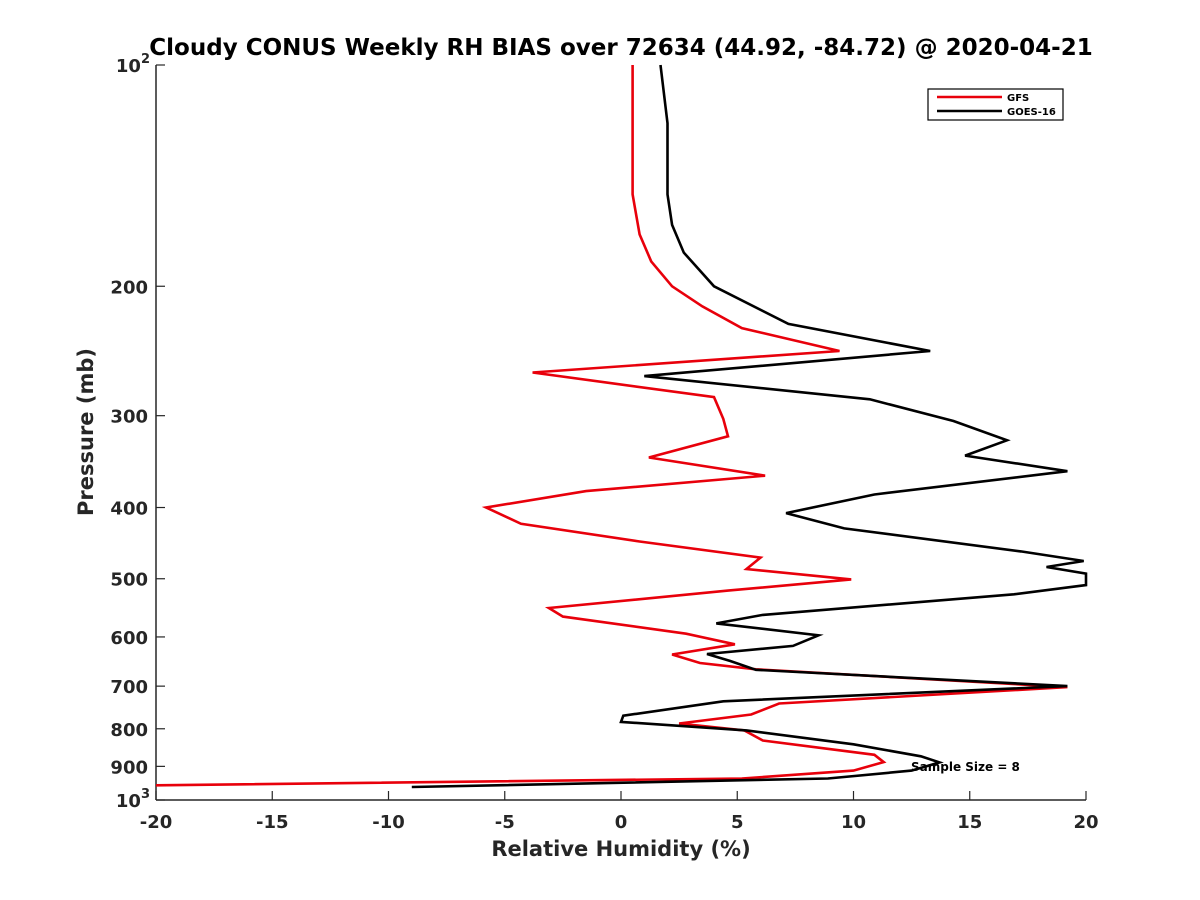 This screenshot has width=1200, height=900. I want to click on y-axis-label: Pressure (mb), so click(86, 432).